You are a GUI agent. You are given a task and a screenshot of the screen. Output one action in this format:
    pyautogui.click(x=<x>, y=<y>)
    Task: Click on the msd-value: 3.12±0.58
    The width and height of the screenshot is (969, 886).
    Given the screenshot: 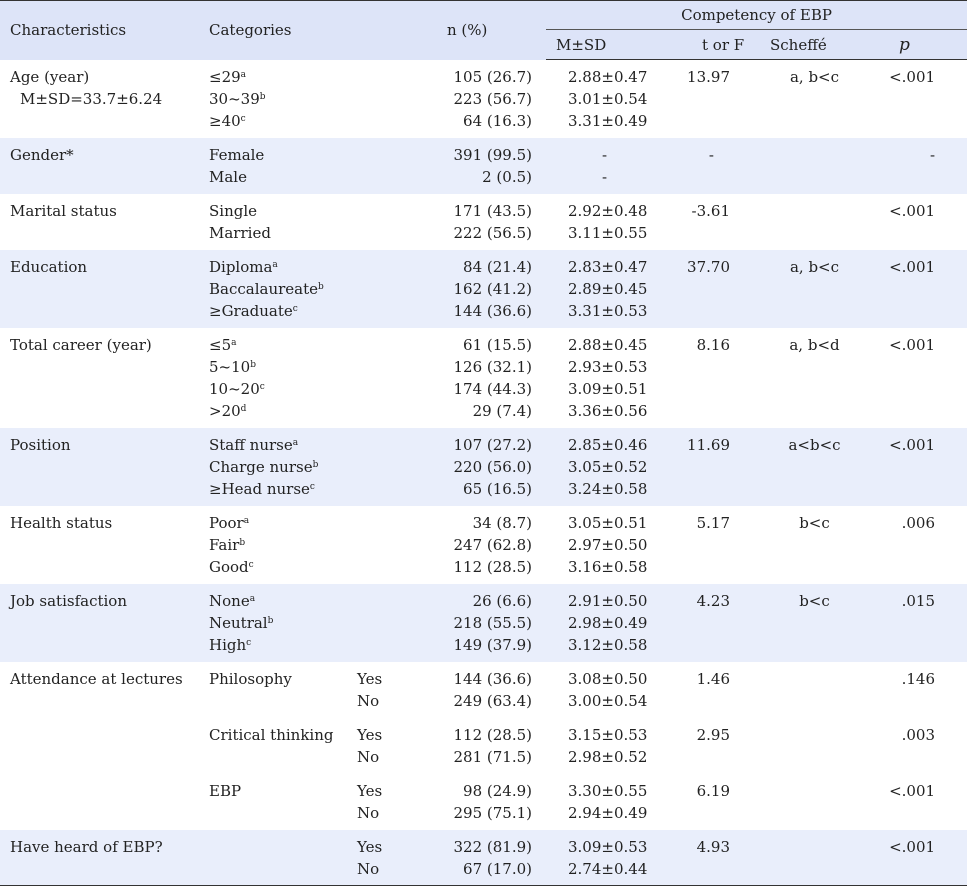 What is the action you would take?
    pyautogui.click(x=608, y=644)
    